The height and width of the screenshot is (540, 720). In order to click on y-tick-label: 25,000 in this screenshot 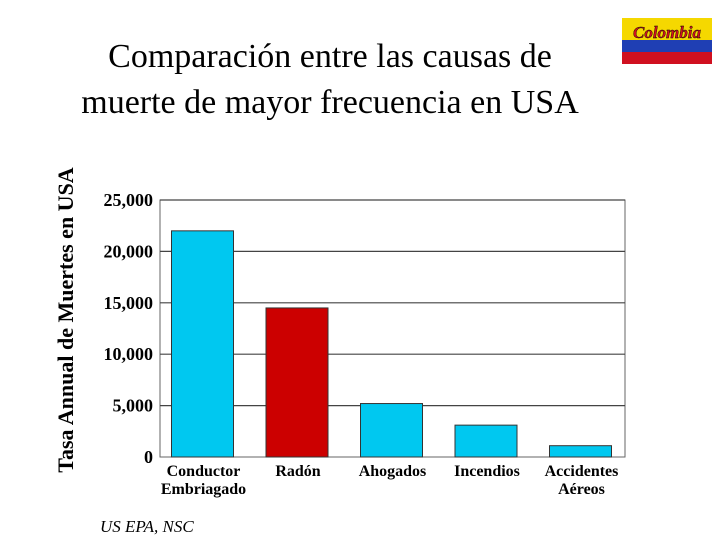, I will do `click(129, 200)`.